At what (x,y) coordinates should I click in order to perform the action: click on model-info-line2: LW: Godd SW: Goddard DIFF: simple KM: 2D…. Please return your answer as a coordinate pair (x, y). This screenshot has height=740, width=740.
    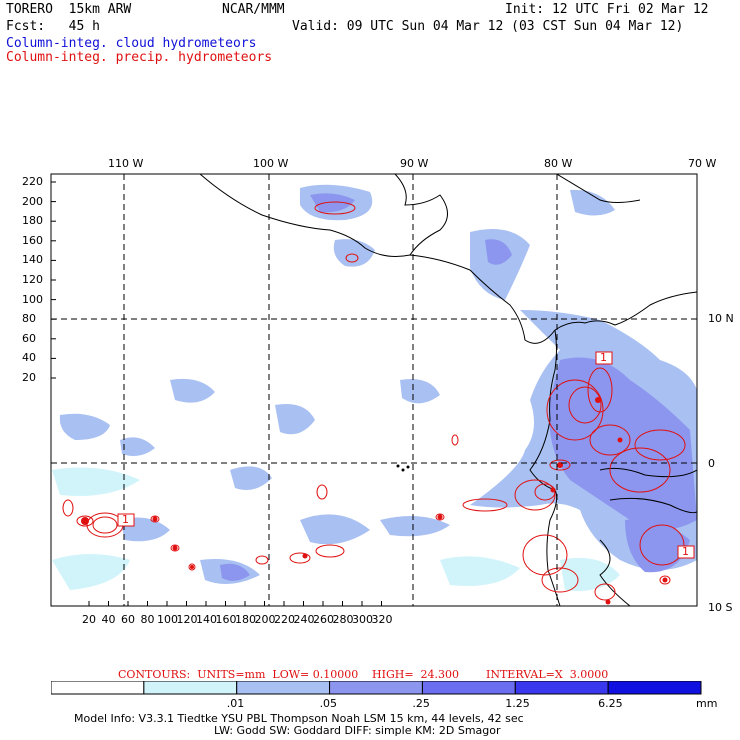
    Looking at the image, I should click on (357, 730).